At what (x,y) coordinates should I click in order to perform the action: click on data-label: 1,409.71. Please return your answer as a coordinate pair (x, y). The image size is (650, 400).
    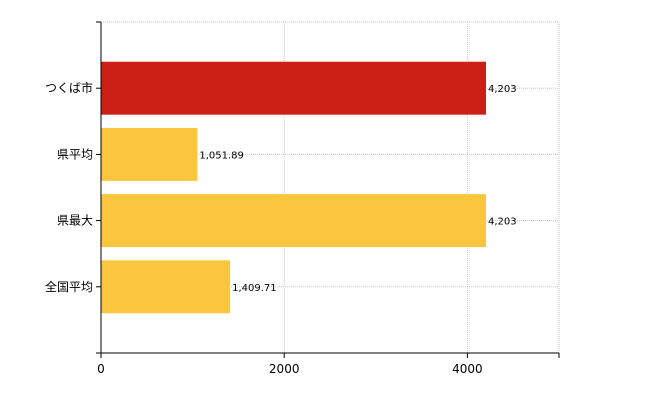
    Looking at the image, I should click on (254, 288).